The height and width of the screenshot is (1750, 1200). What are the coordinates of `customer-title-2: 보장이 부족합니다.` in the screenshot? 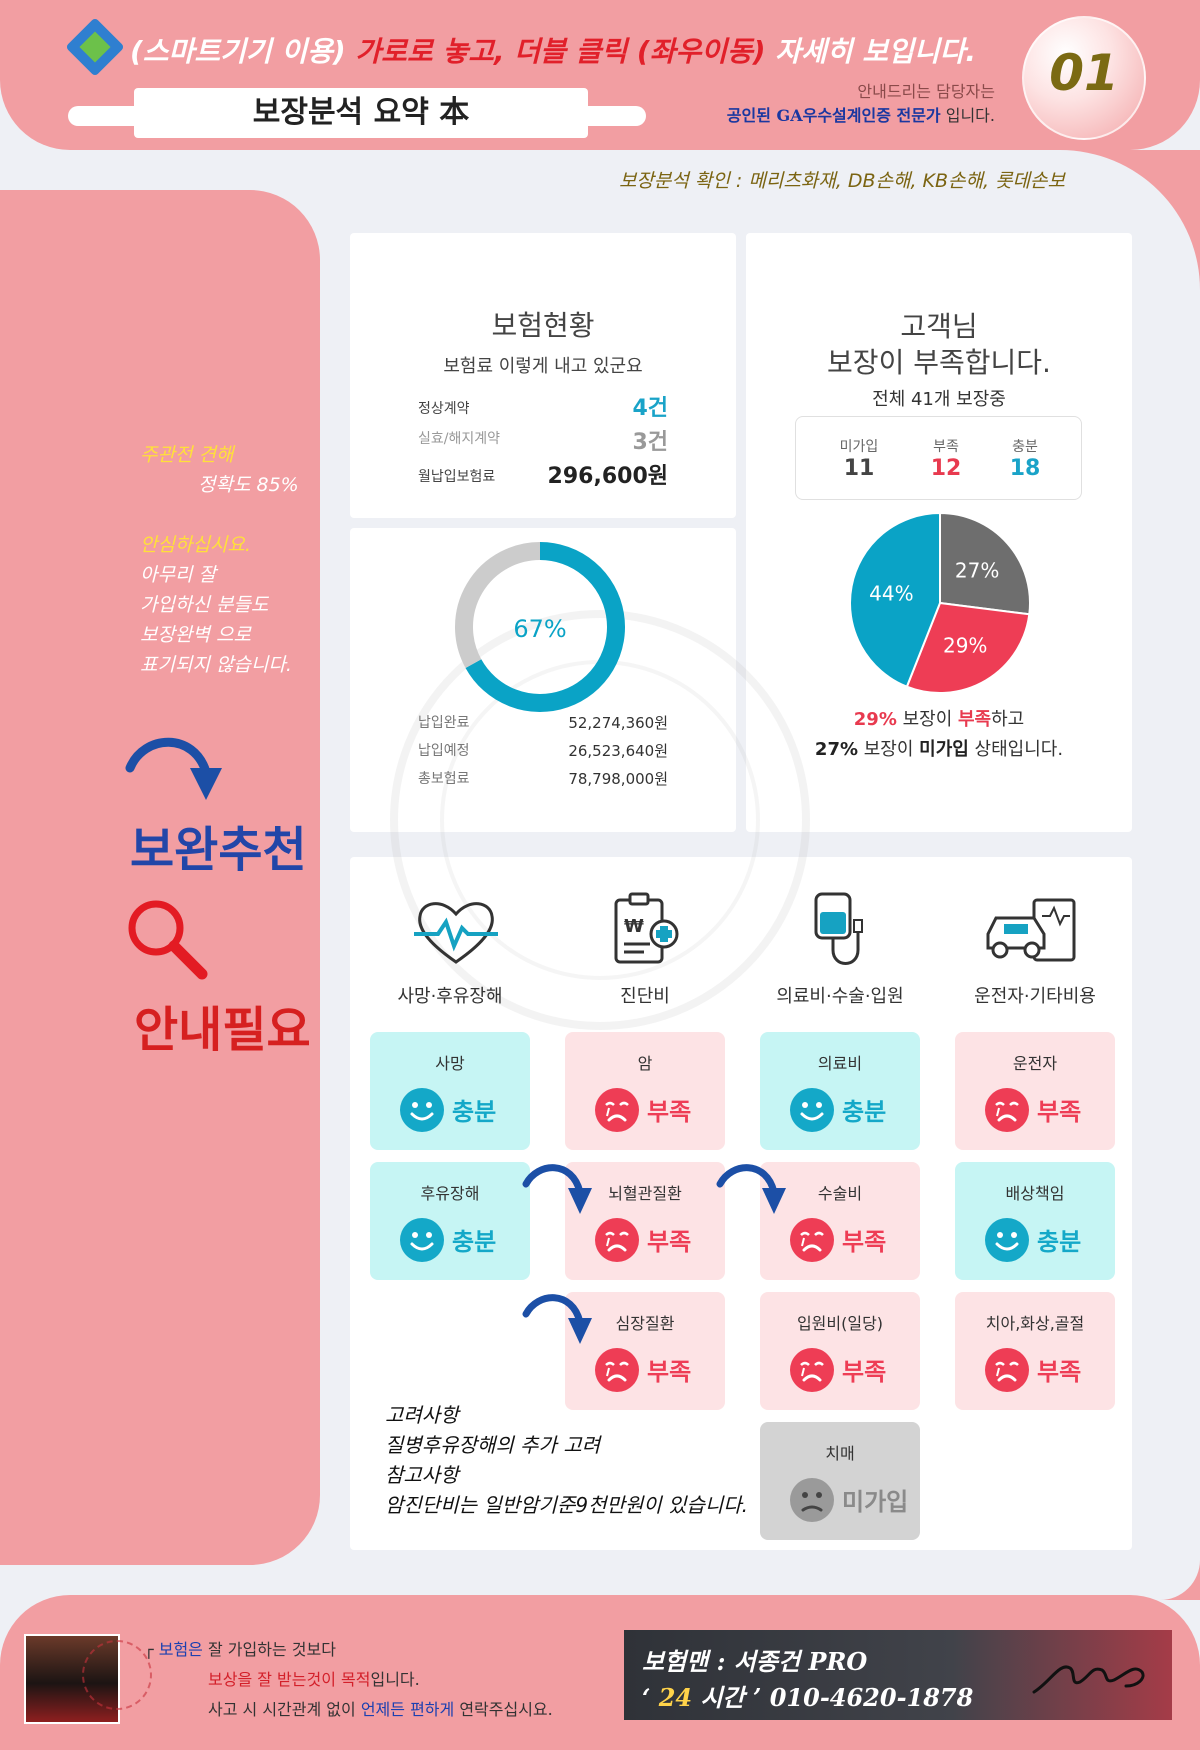 It's located at (939, 362).